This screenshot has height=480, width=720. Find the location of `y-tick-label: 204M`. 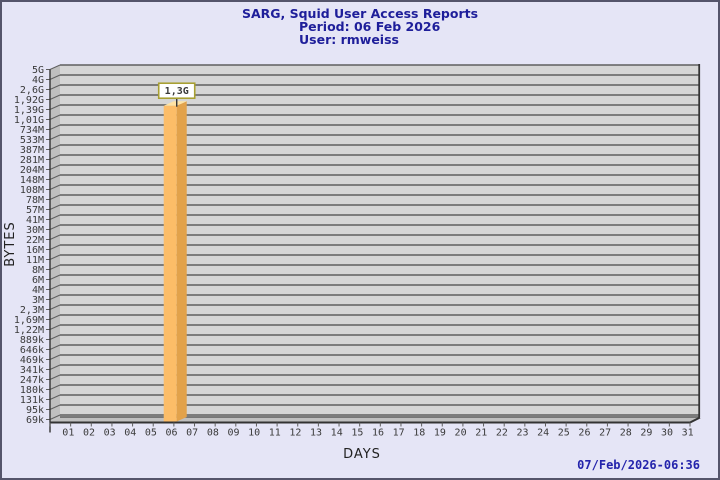

y-tick-label: 204M is located at coordinates (32, 170).